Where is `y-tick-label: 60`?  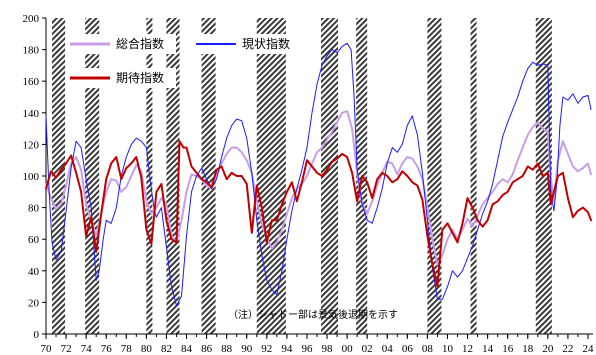
y-tick-label: 60 is located at coordinates (34, 240).